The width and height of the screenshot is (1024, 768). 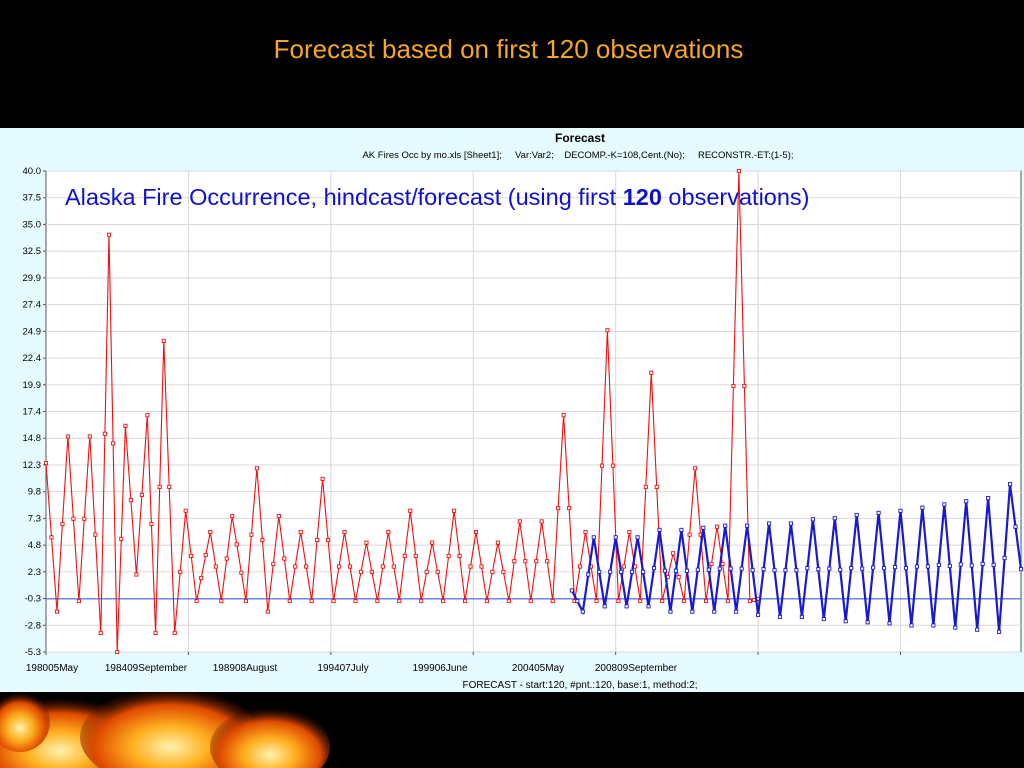 What do you see at coordinates (342, 668) in the screenshot?
I see `x-tick-label: 199407July` at bounding box center [342, 668].